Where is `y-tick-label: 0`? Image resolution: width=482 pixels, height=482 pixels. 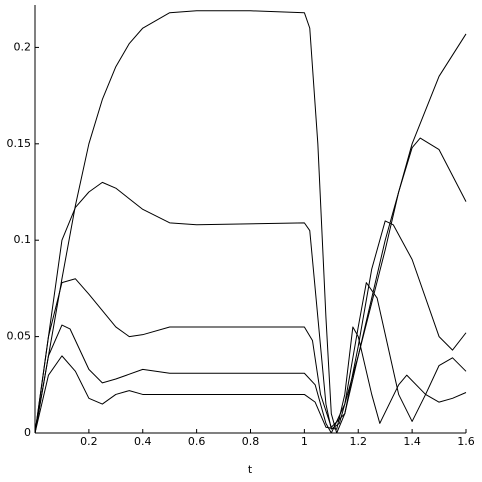 y-tick-label: 0 is located at coordinates (27, 432).